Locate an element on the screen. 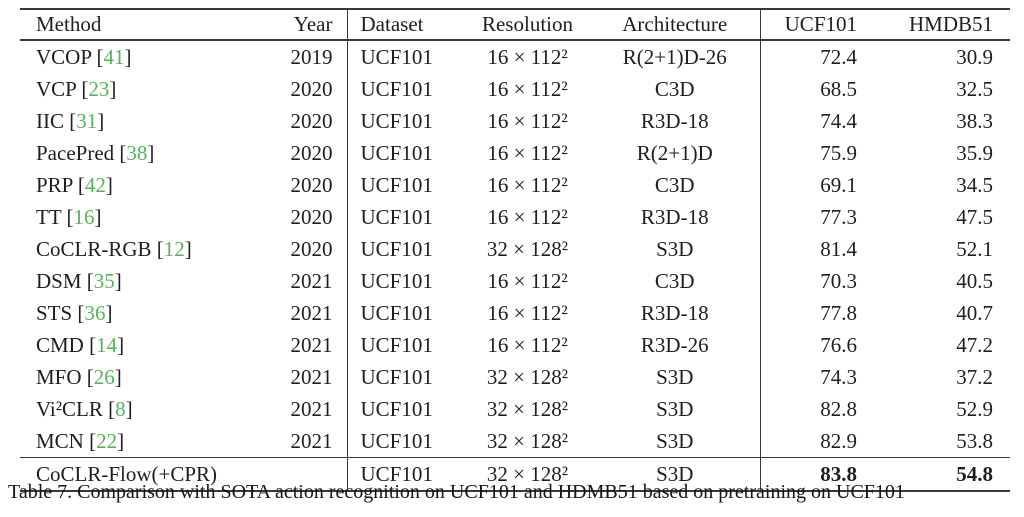 The height and width of the screenshot is (517, 1024). hmdb51-cell: 47.5 is located at coordinates (974, 216).